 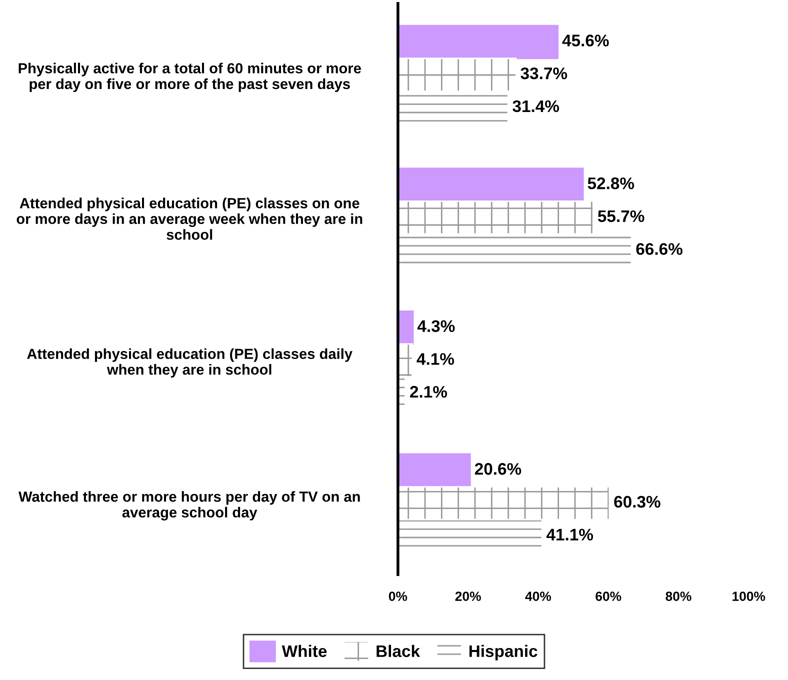 I want to click on x-tick-label: 80%, so click(x=679, y=596).